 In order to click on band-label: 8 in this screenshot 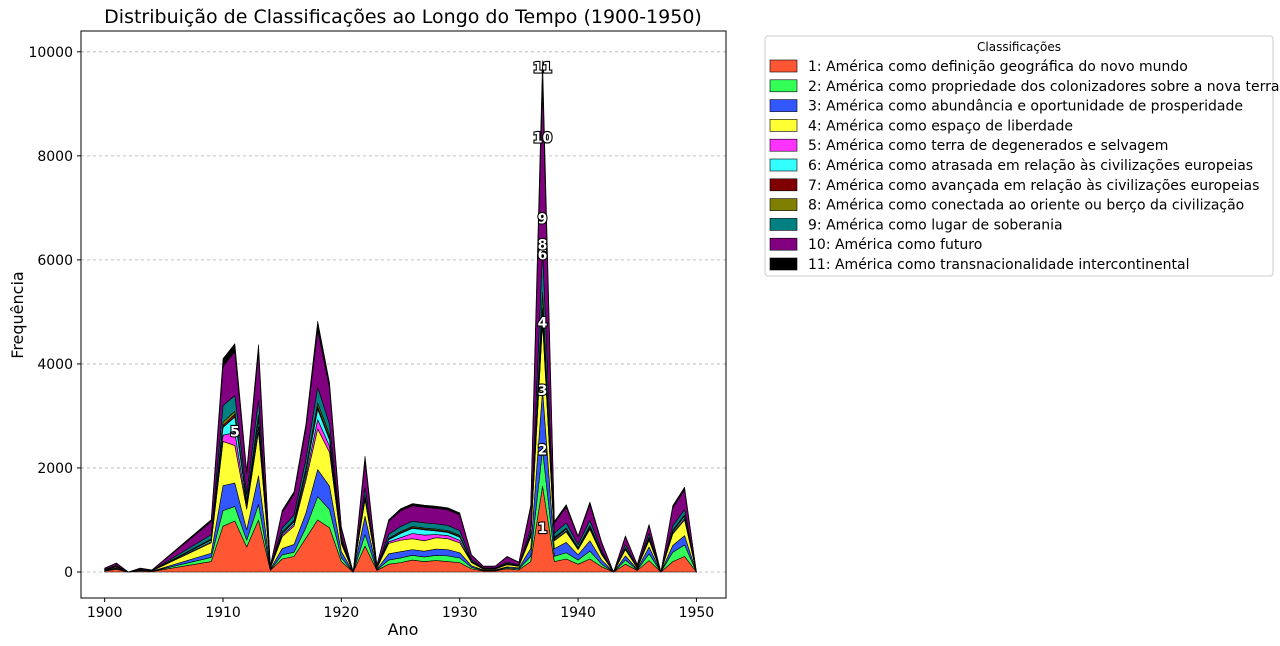, I will do `click(543, 245)`.